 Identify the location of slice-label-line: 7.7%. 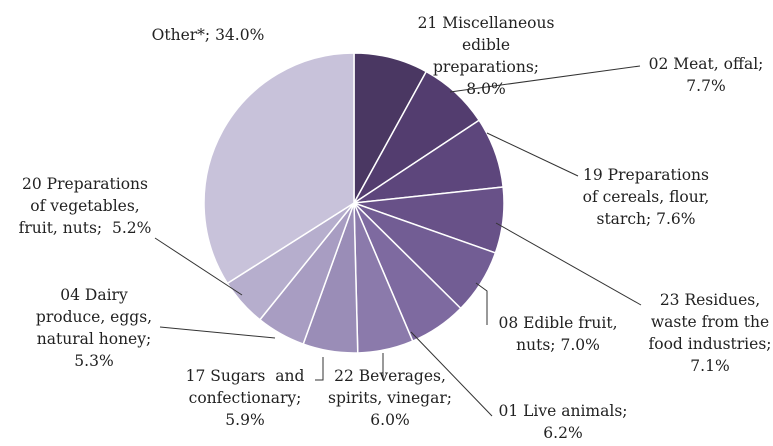
(705, 86).